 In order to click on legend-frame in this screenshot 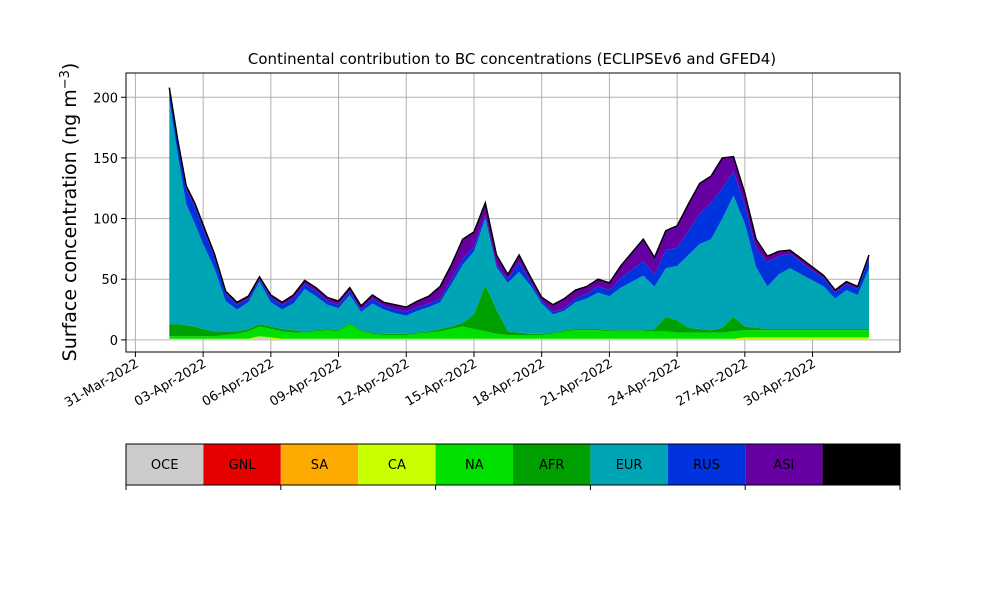, I will do `click(513, 464)`.